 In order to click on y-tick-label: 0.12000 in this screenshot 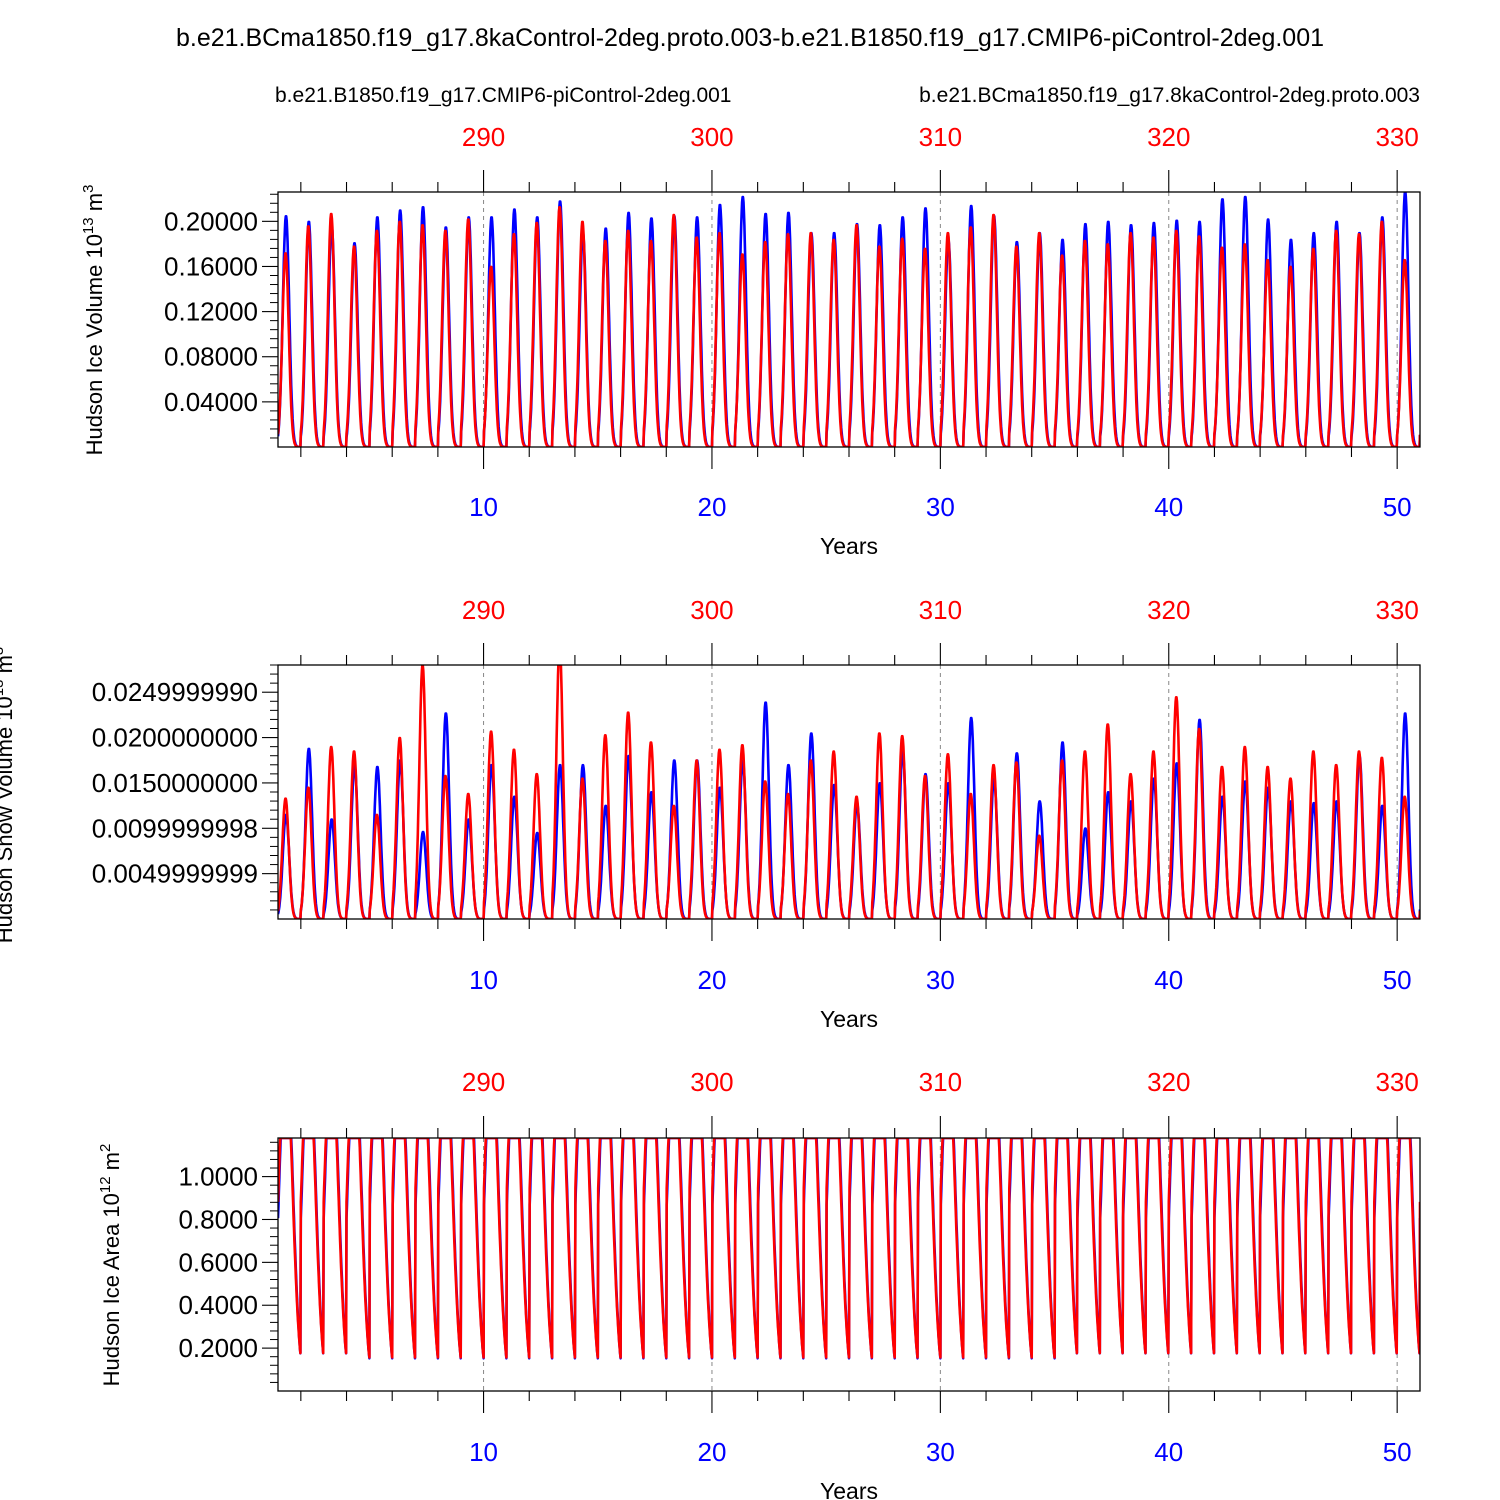, I will do `click(211, 312)`.